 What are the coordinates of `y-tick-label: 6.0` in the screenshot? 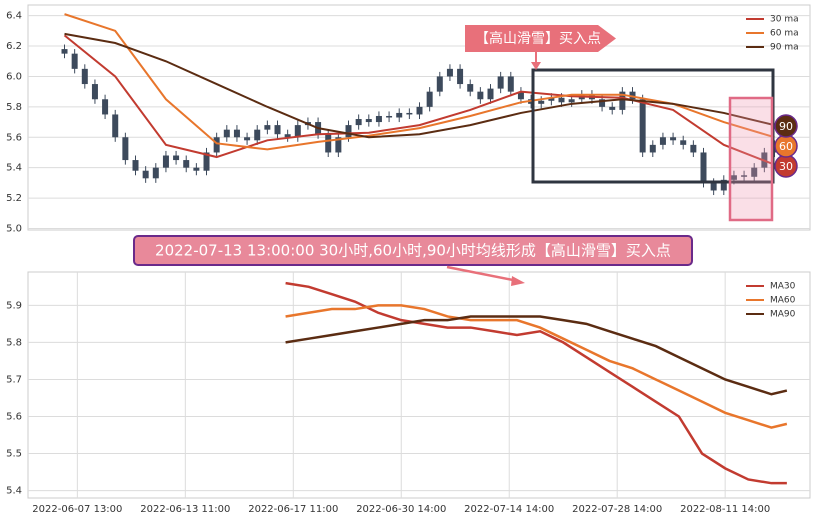 It's located at (14, 76).